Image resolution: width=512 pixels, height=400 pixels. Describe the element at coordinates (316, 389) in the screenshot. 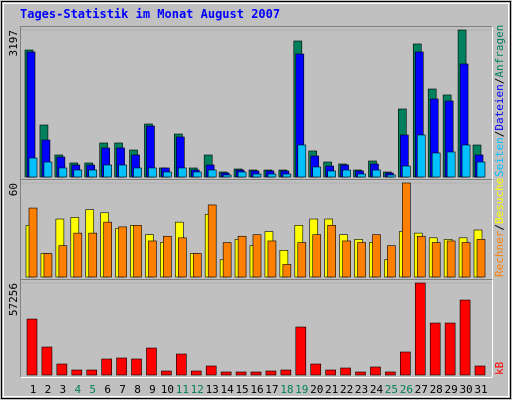

I see `x-tick-label: 20` at that location.